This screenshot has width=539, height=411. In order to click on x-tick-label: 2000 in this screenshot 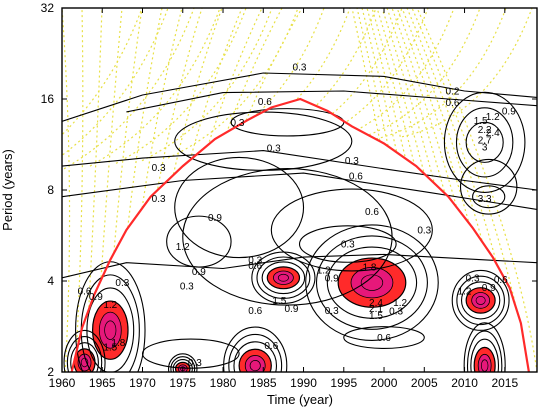, I will do `click(384, 383)`.